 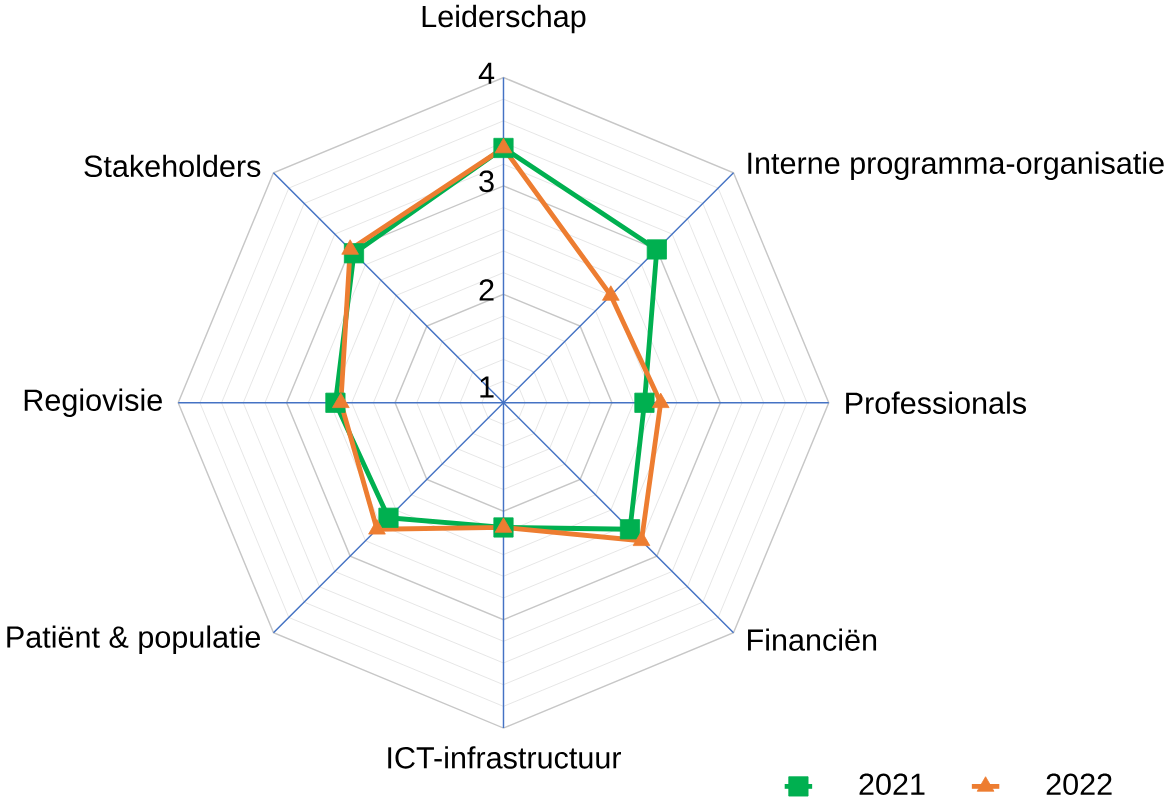 I want to click on spoke-label: Leiderschap, so click(x=504, y=19).